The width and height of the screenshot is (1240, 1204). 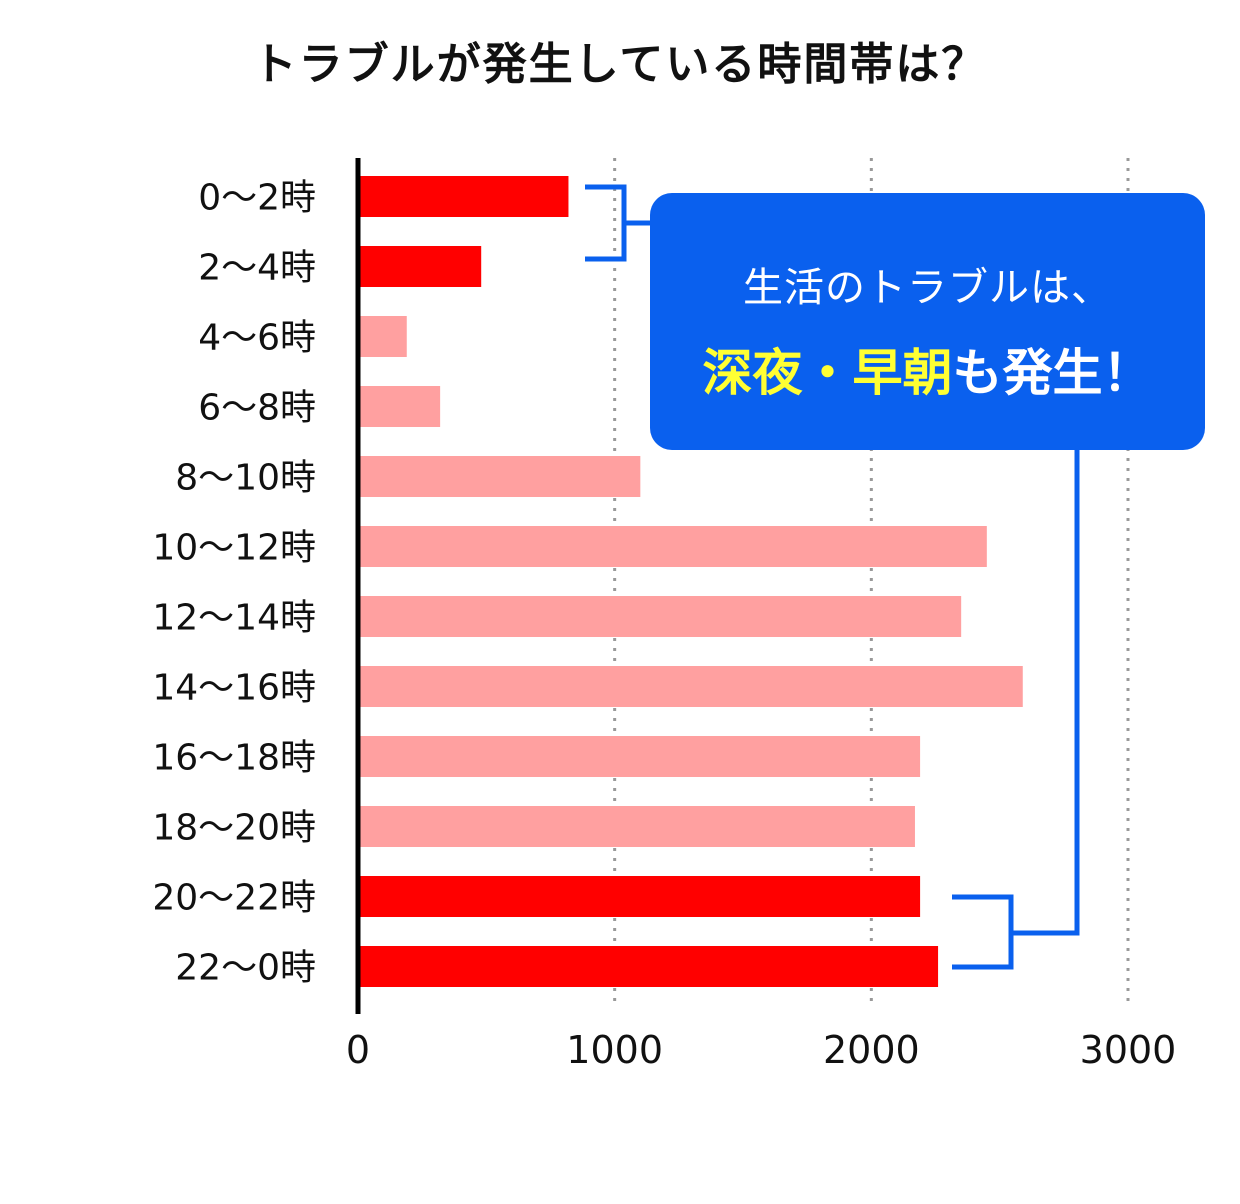 What do you see at coordinates (620, 64) in the screenshot?
I see `chart-title: トラブルが発生している時間帯は？` at bounding box center [620, 64].